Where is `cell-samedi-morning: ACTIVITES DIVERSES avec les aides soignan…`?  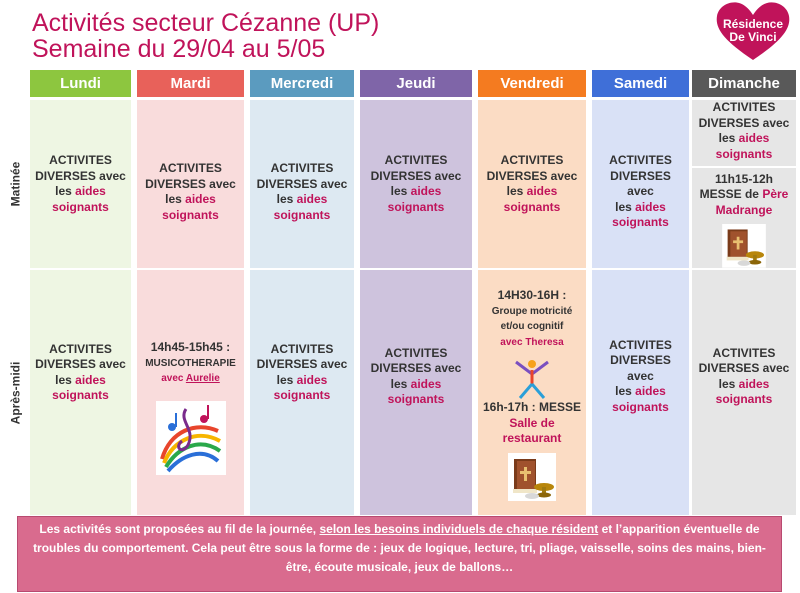
cell-samedi-morning: ACTIVITES DIVERSES avec les aides soignan… is located at coordinates (640, 184).